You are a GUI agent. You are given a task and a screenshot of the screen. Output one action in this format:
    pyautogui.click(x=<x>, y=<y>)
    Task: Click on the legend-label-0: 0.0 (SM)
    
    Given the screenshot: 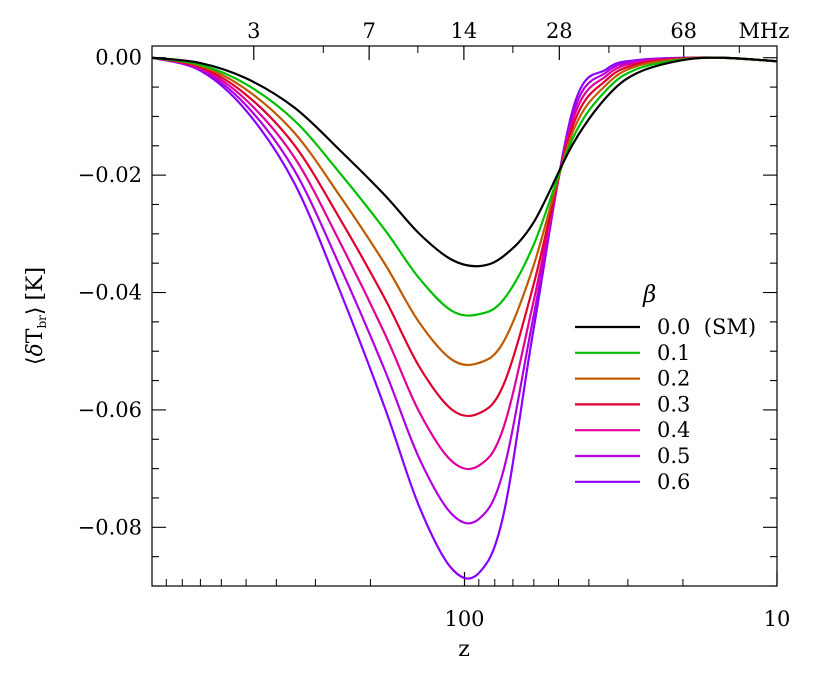 What is the action you would take?
    pyautogui.click(x=706, y=327)
    